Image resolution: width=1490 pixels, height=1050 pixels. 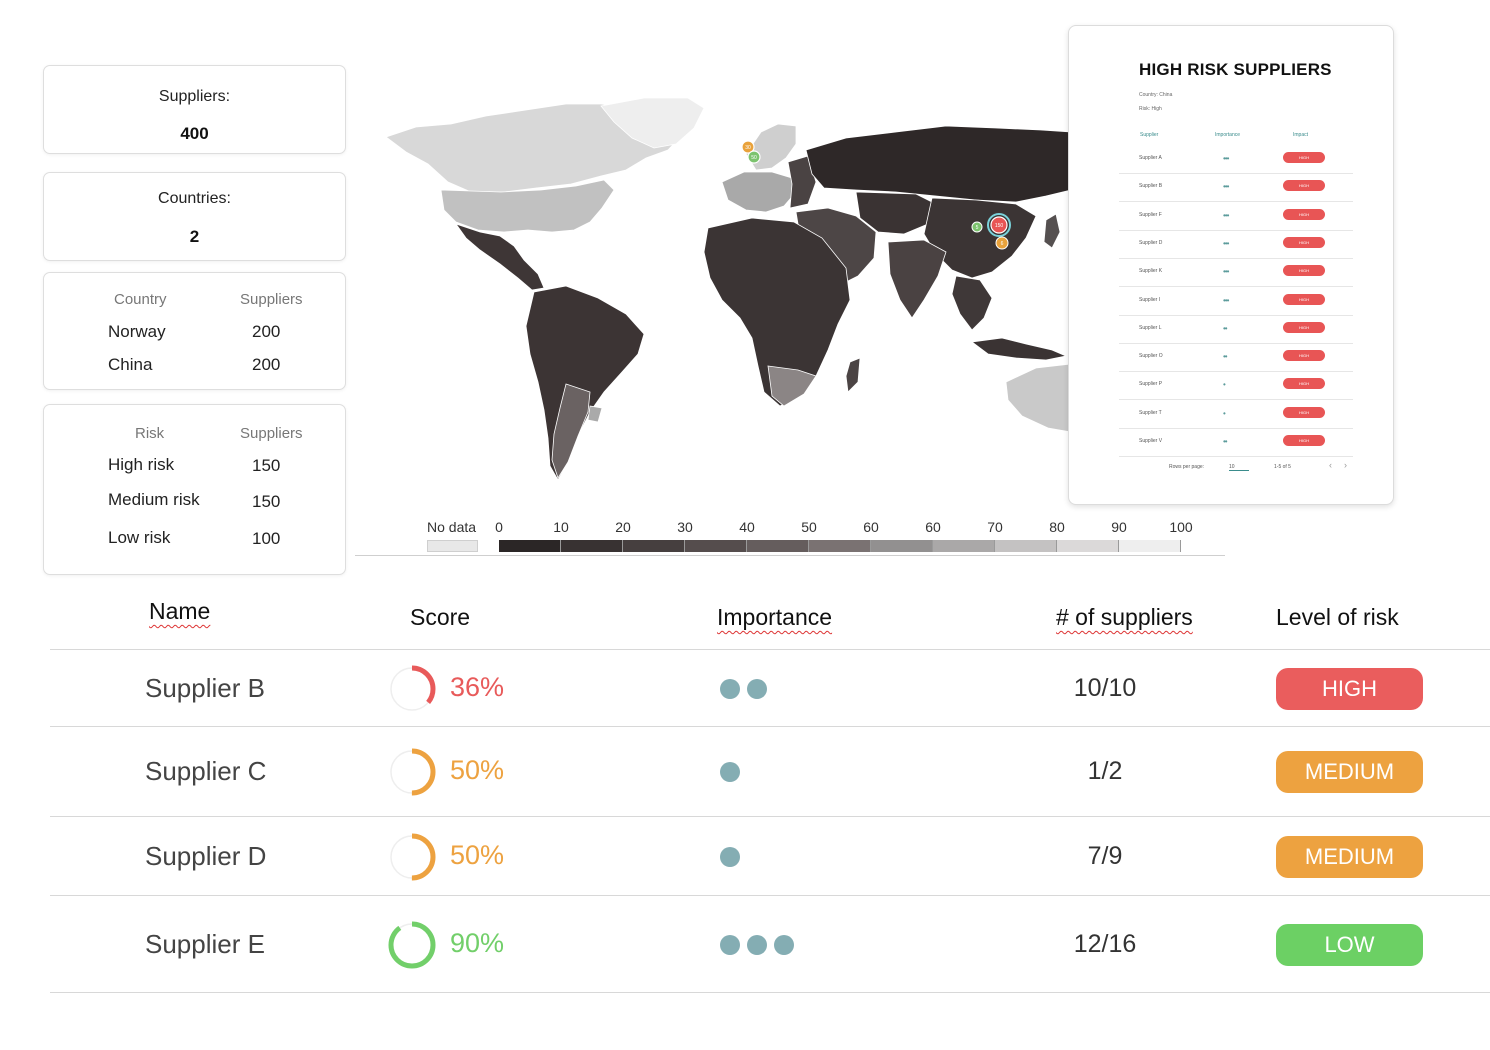 I want to click on score-percent: 36%, so click(x=477, y=686).